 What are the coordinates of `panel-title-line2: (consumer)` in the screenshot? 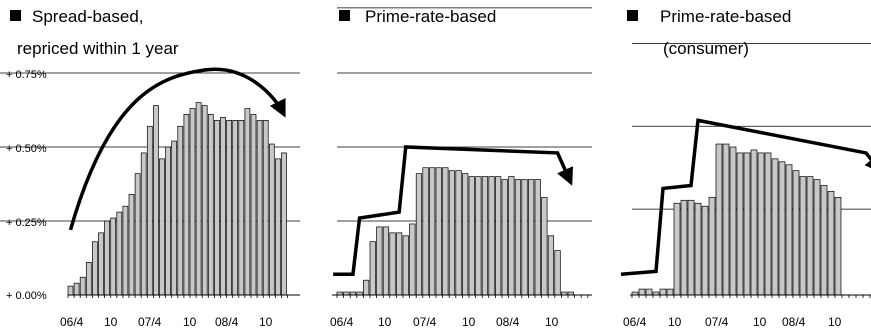 It's located at (706, 48).